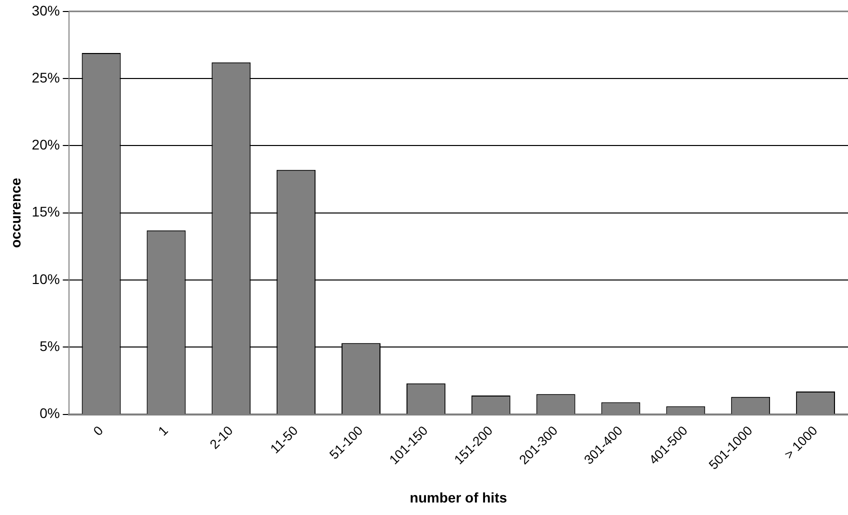  What do you see at coordinates (459, 497) in the screenshot?
I see `x-axis-title: number of hits` at bounding box center [459, 497].